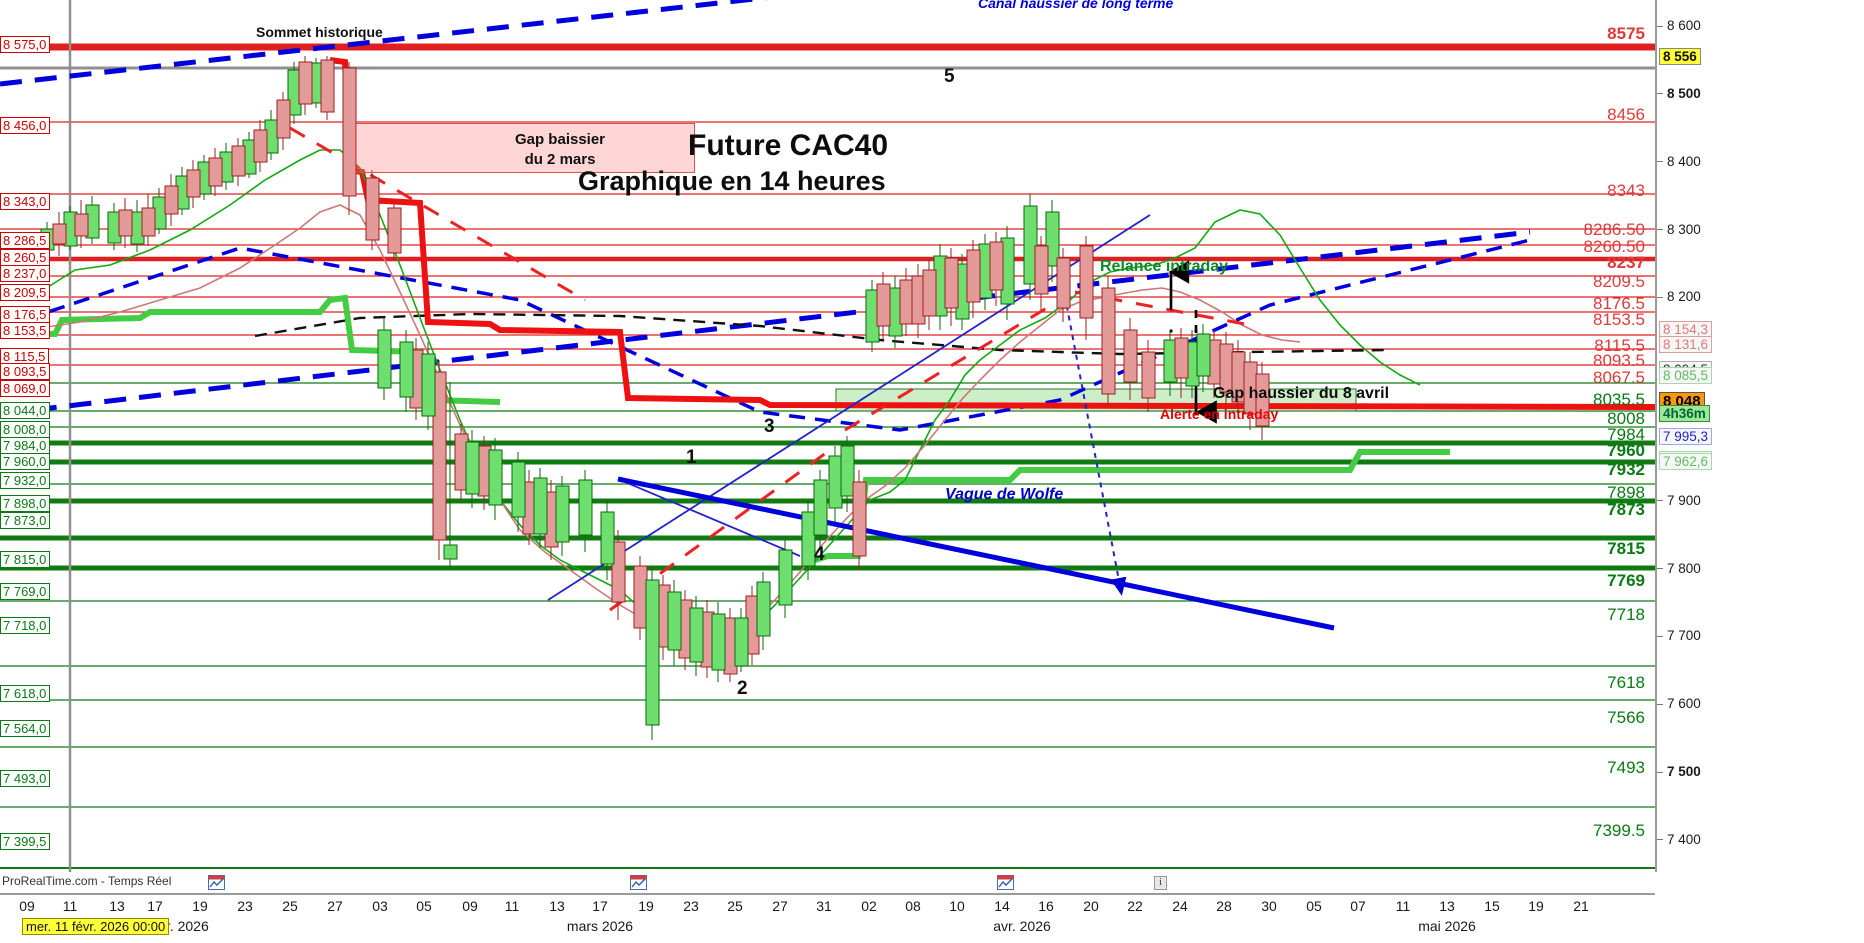 Image resolution: width=1864 pixels, height=943 pixels. I want to click on price-axis-tick: 7 800, so click(1679, 568).